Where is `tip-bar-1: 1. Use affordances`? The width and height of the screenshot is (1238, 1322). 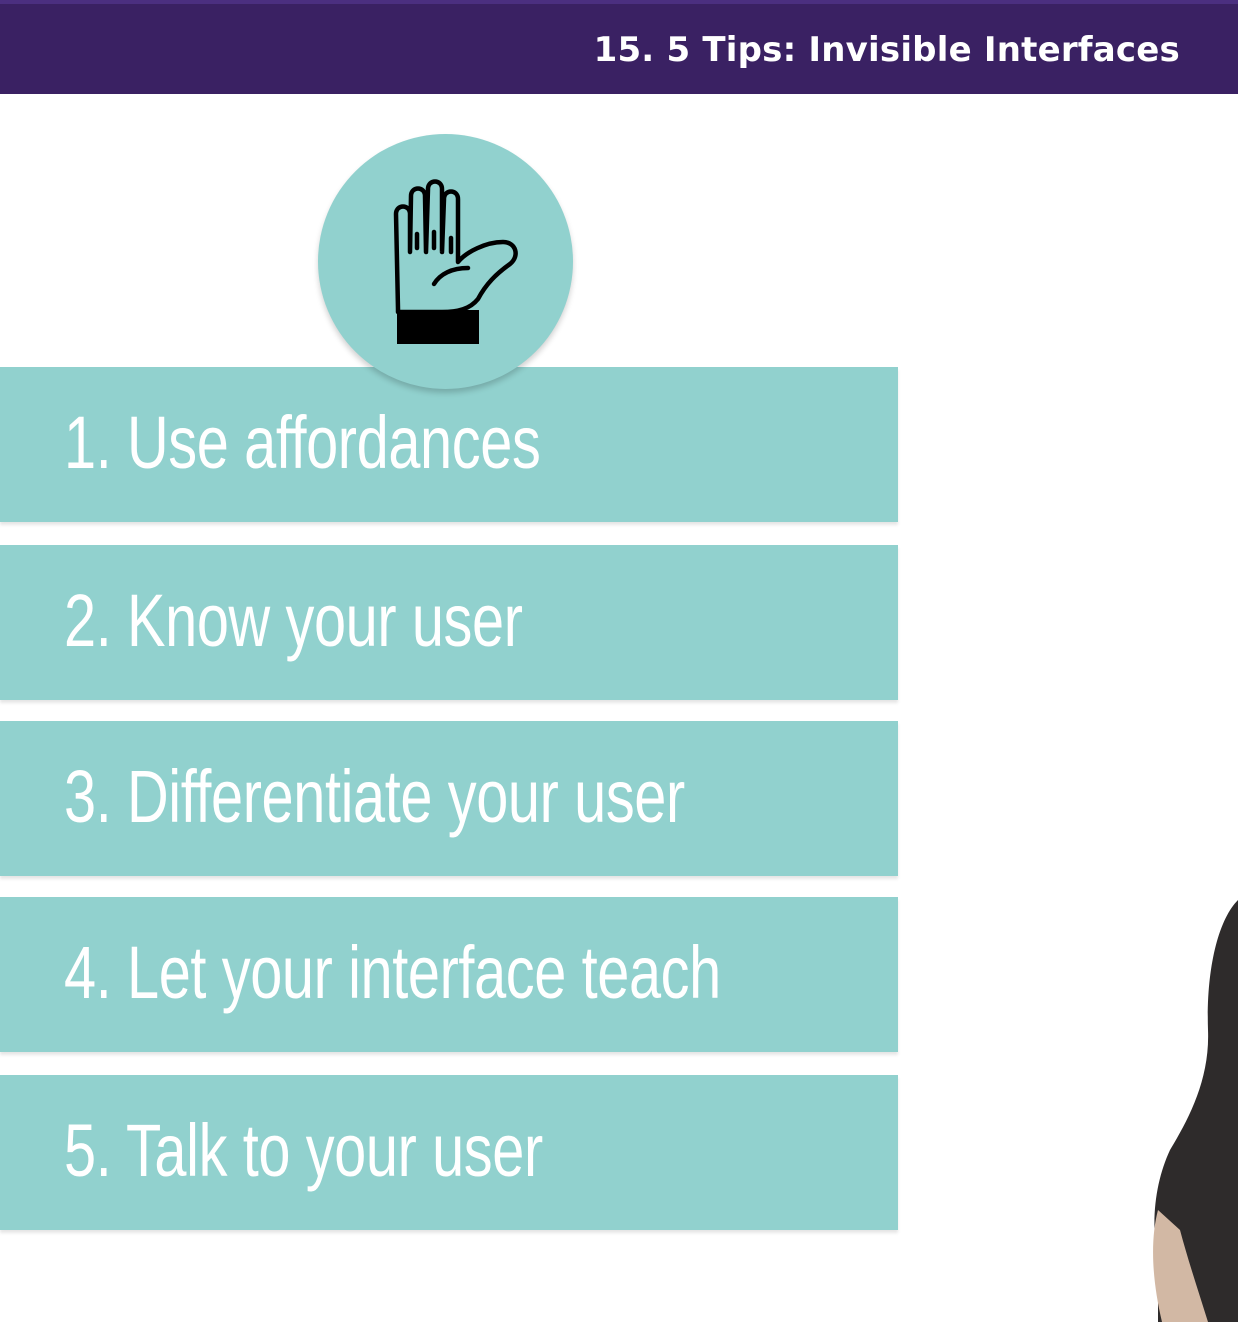
tip-bar-1: 1. Use affordances is located at coordinates (449, 444).